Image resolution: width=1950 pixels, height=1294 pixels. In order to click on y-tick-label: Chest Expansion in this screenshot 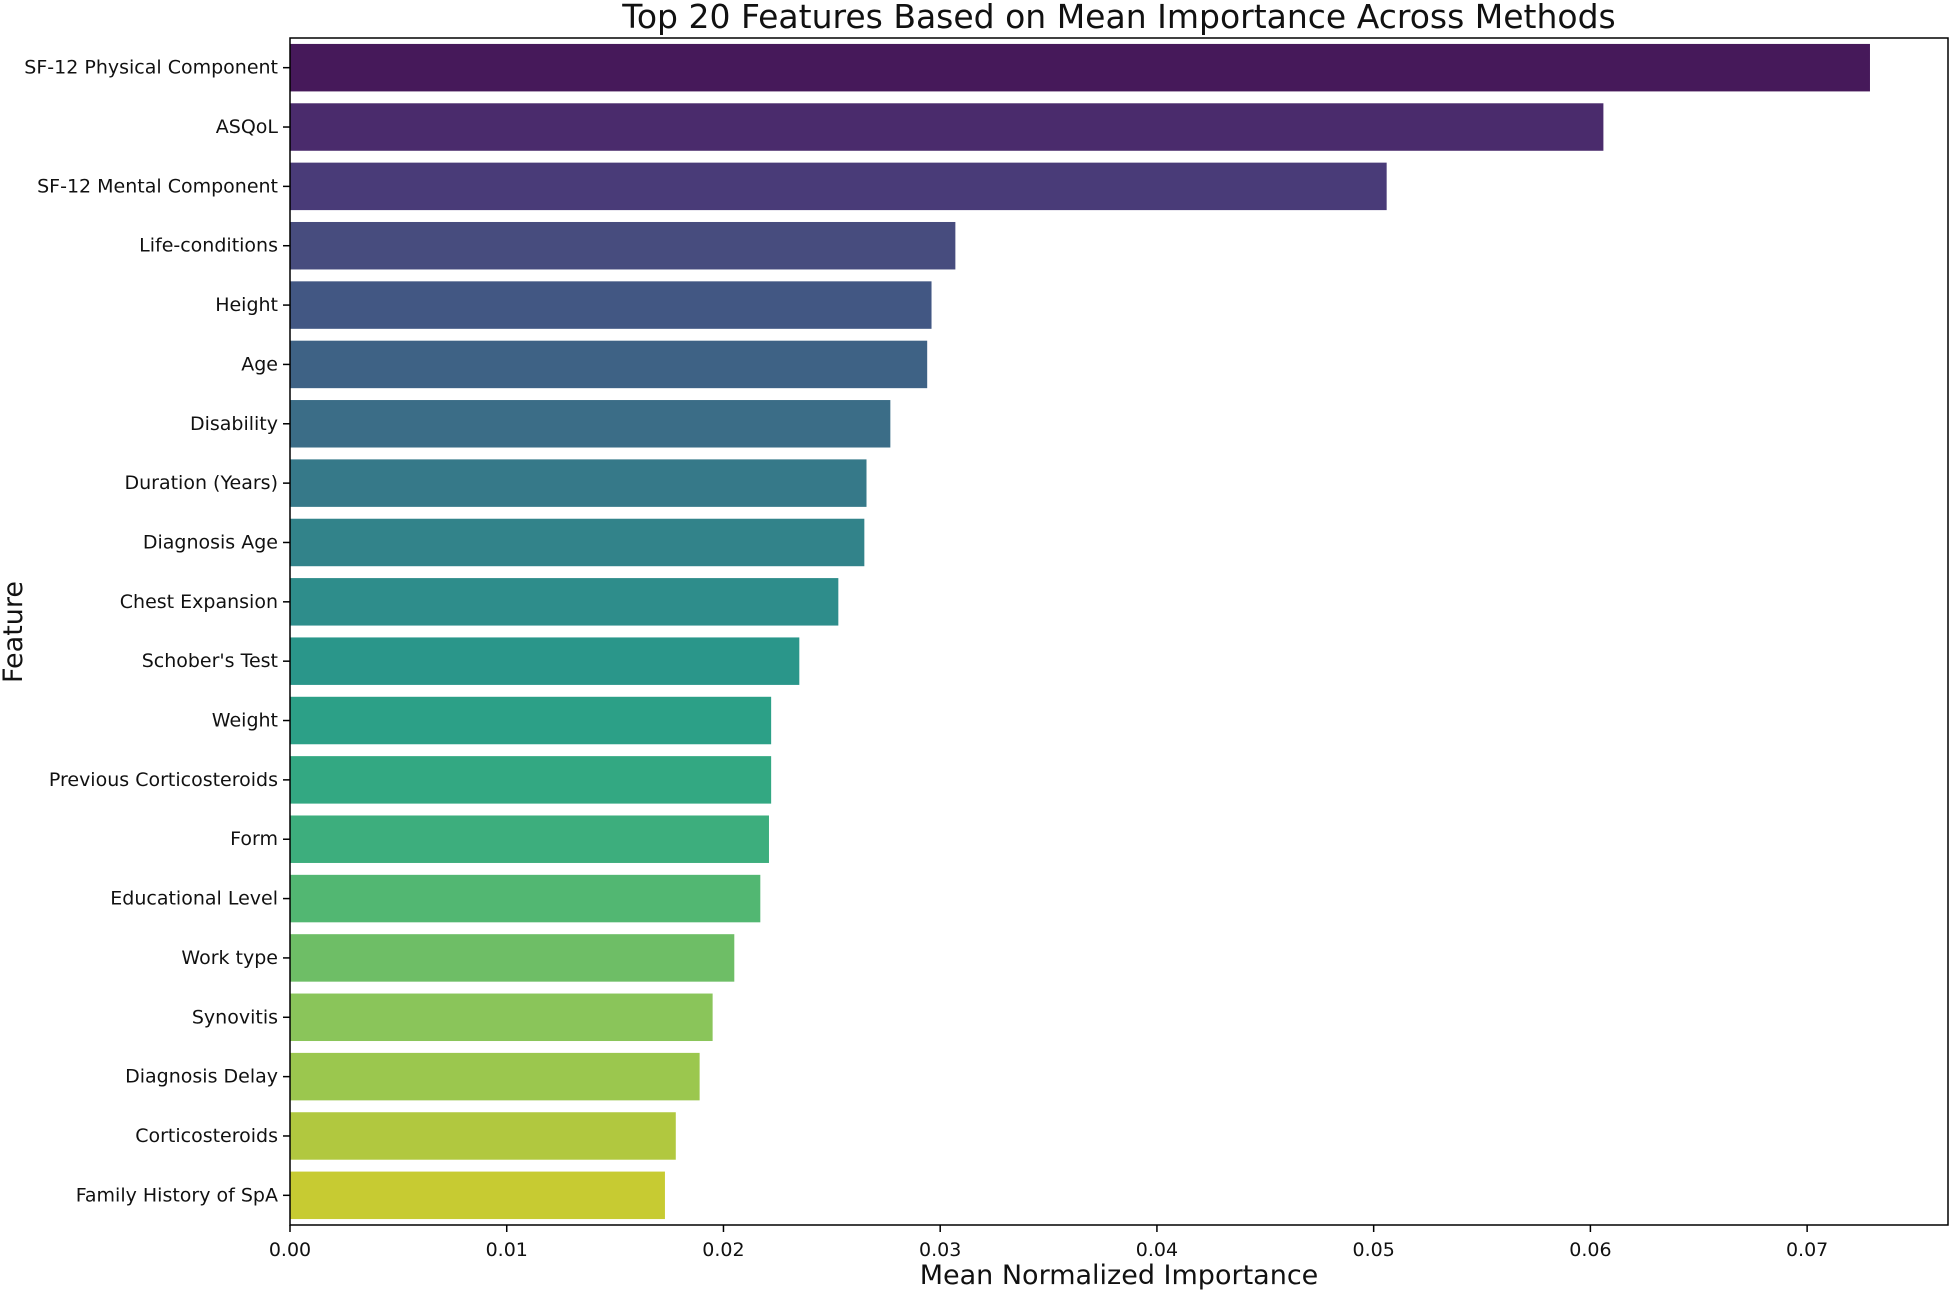, I will do `click(199, 602)`.